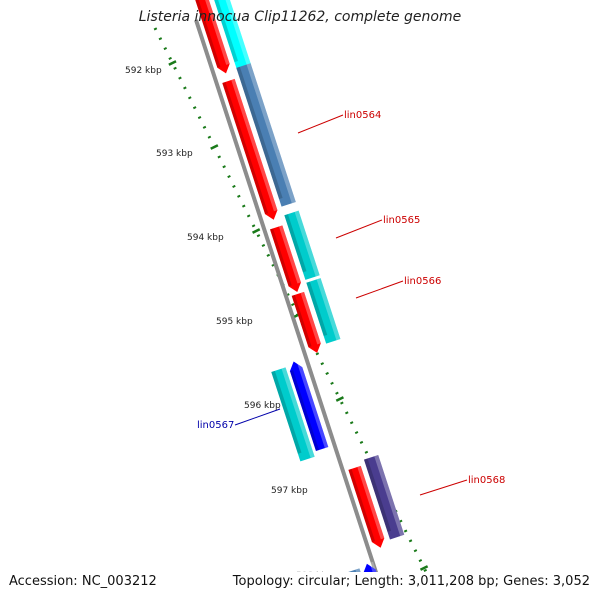  Describe the element at coordinates (379, 289) in the screenshot. I see `leader-lin0566` at that location.